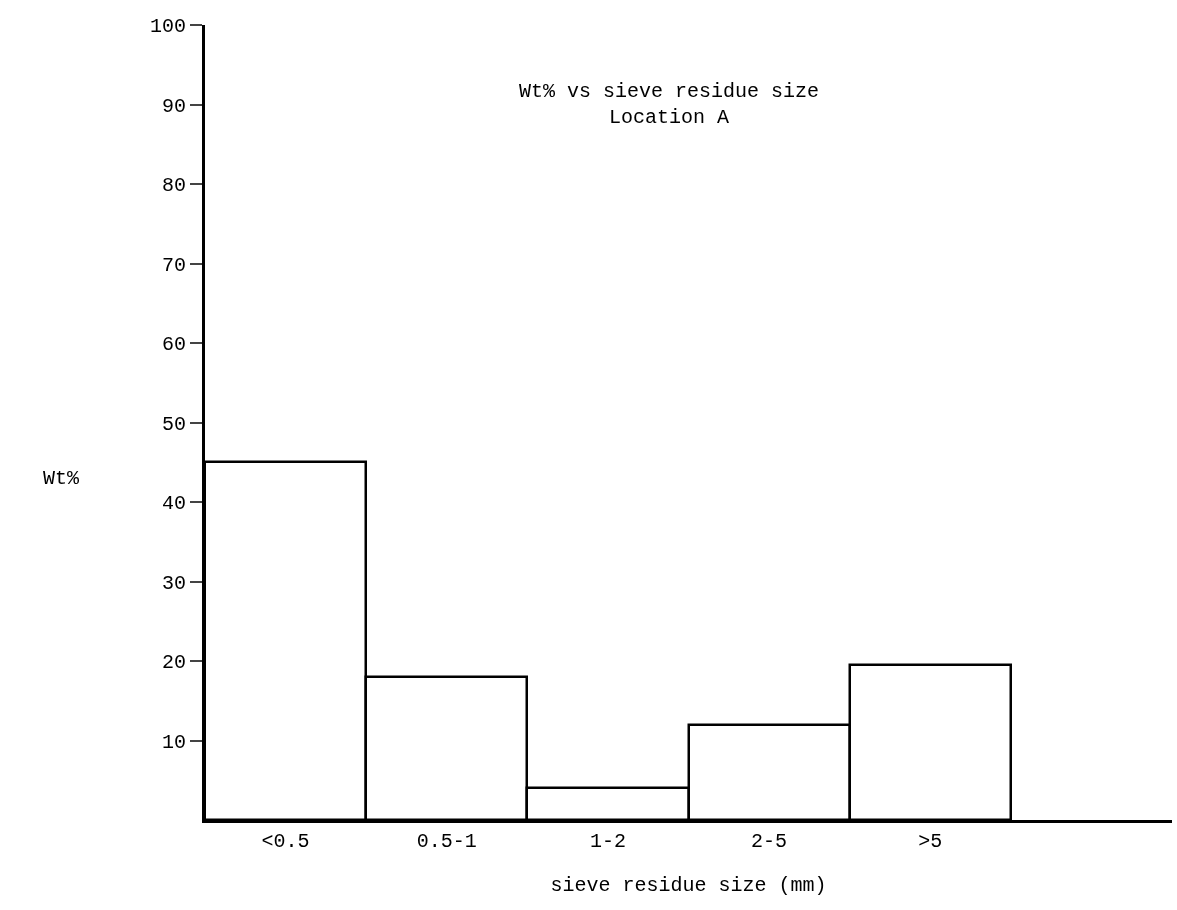 The height and width of the screenshot is (910, 1177). Describe the element at coordinates (173, 344) in the screenshot. I see `y-tick-label: 60` at that location.